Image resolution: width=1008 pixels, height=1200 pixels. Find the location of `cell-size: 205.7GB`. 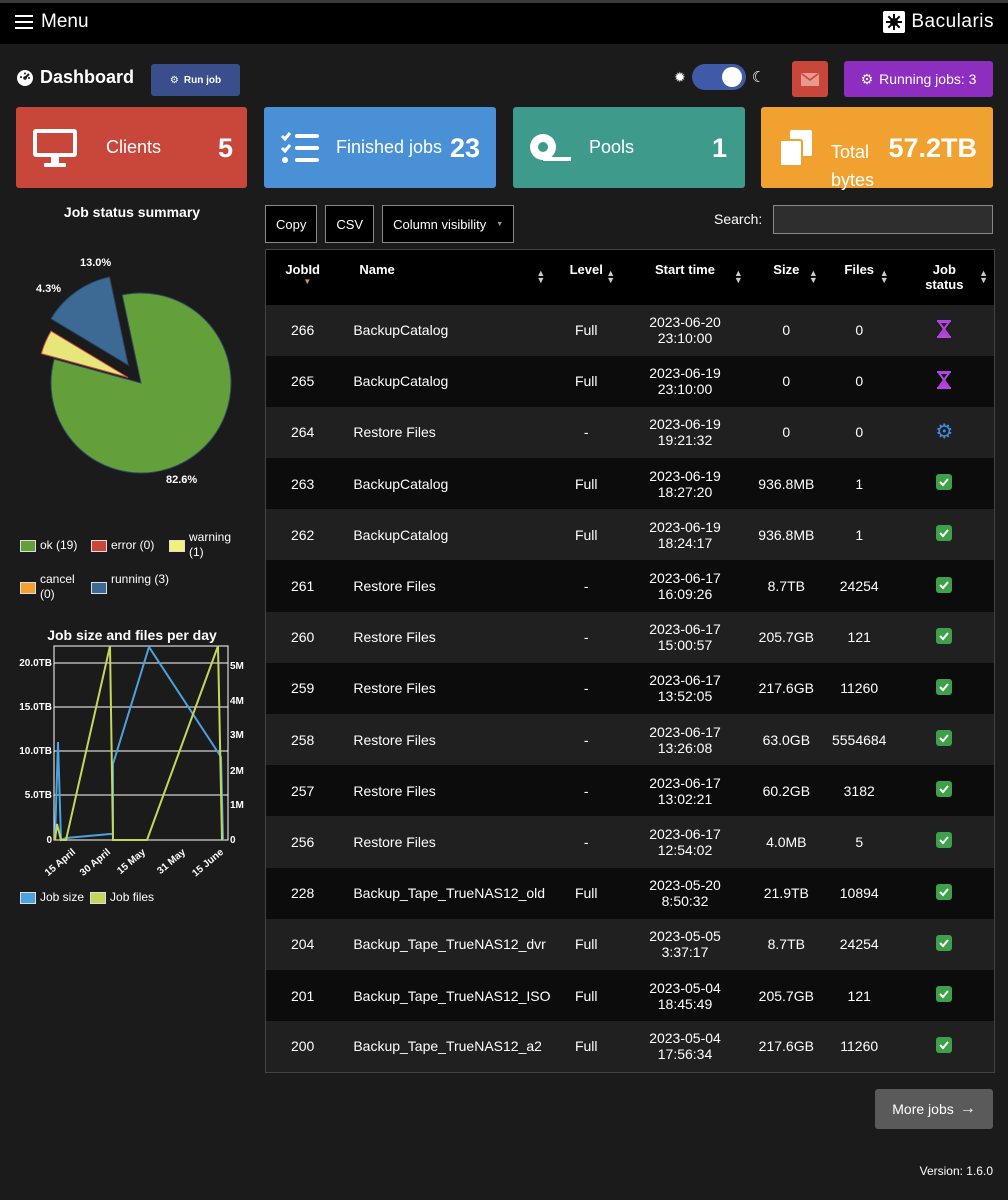

cell-size: 205.7GB is located at coordinates (786, 995).